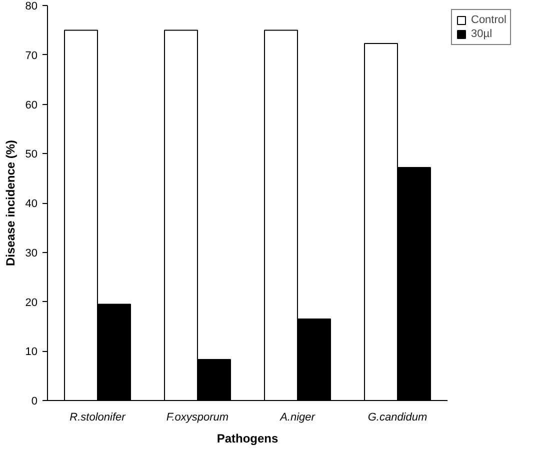  I want to click on y-tick-label: 40, so click(31, 204).